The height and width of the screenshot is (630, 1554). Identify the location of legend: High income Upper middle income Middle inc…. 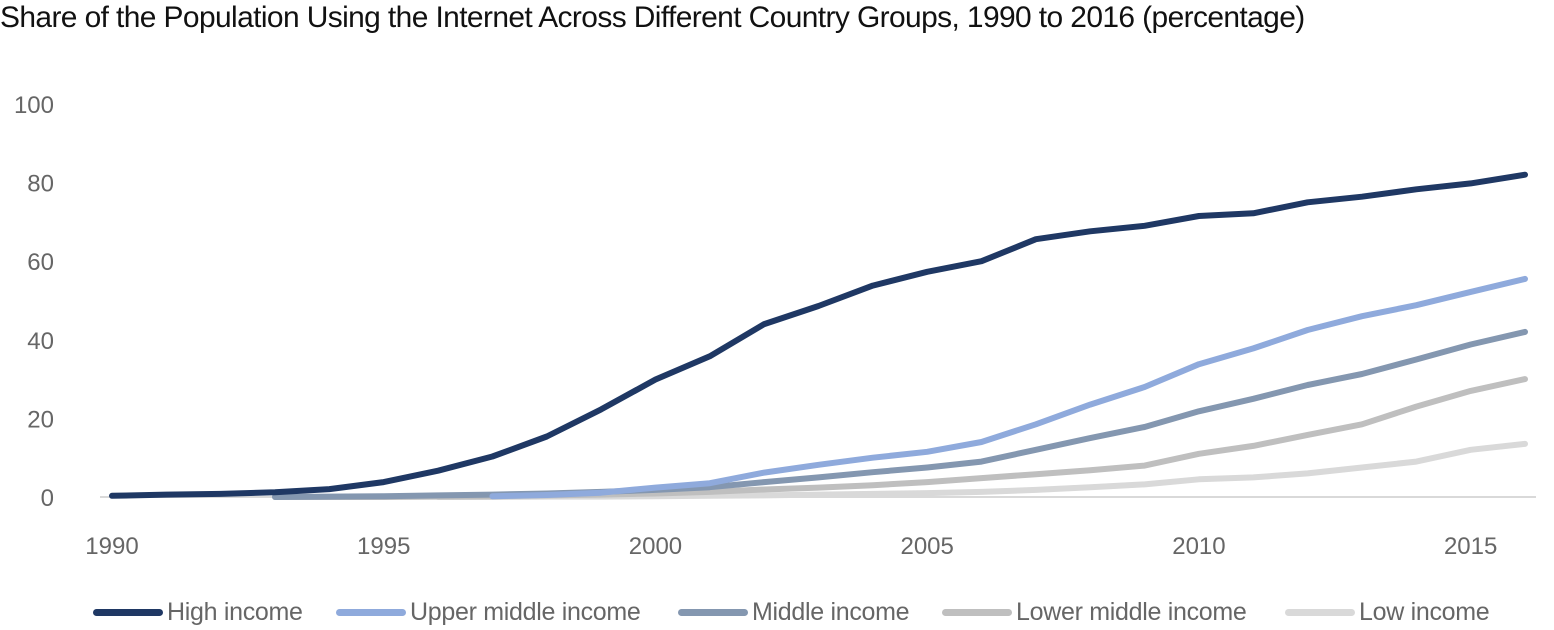
(777, 612).